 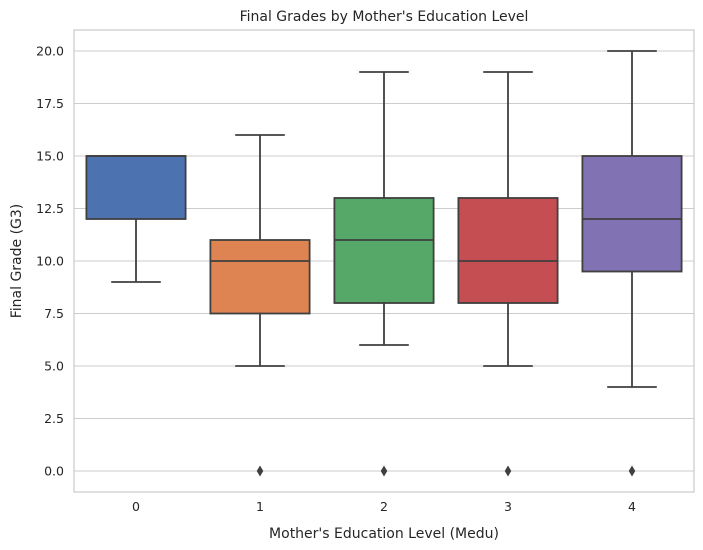 I want to click on y-tick-label: 5.0, so click(x=54, y=366).